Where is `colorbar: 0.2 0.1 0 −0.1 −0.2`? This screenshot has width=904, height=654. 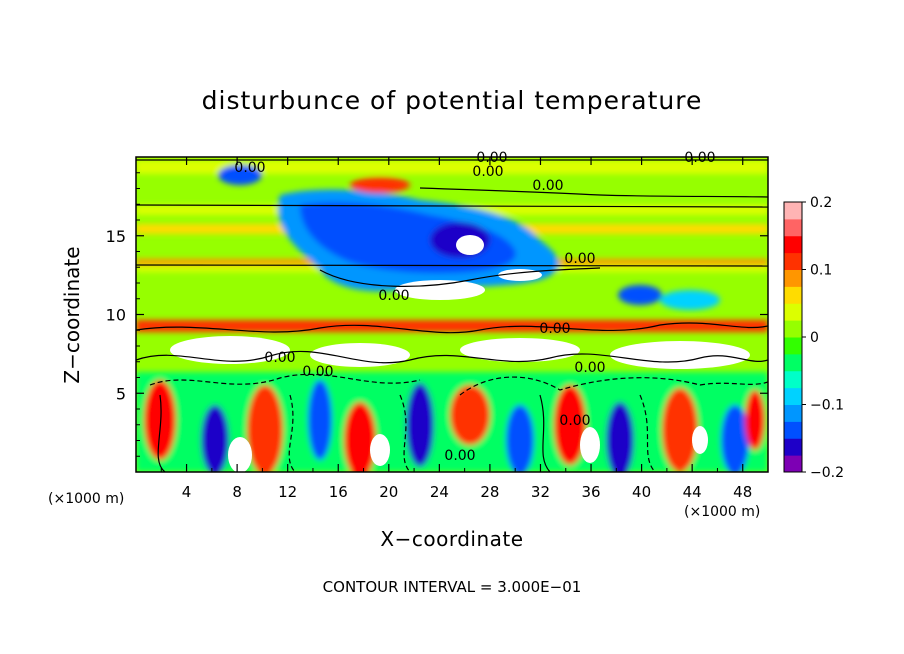 colorbar: 0.2 0.1 0 −0.1 −0.2 is located at coordinates (813, 338).